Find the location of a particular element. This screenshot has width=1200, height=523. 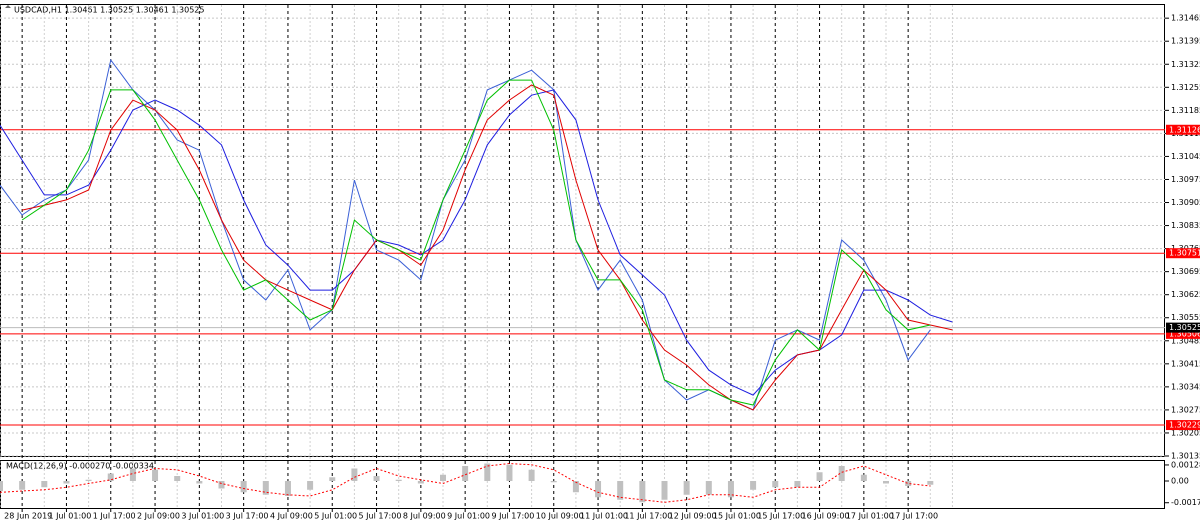

y-tick-label: 1.30485 is located at coordinates (1185, 340).